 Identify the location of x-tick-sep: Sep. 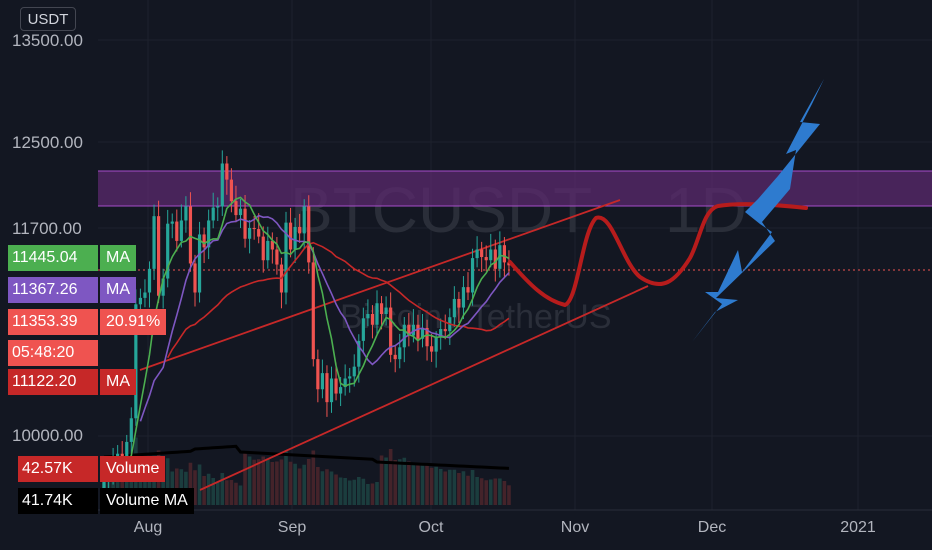
(292, 527).